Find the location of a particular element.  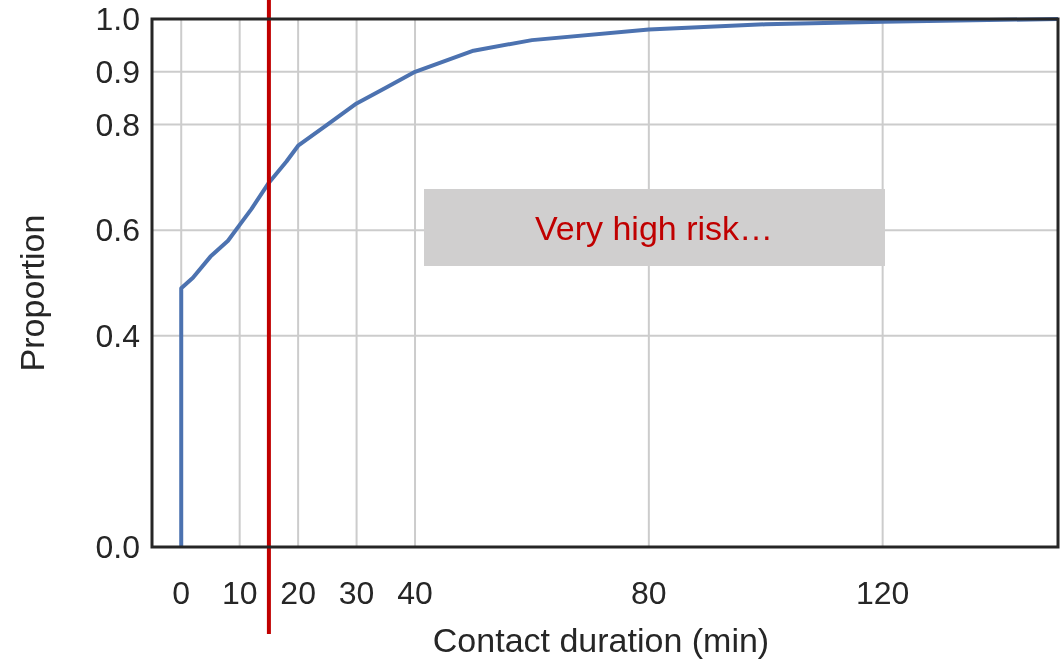

x-tick-label: 80 is located at coordinates (649, 593).